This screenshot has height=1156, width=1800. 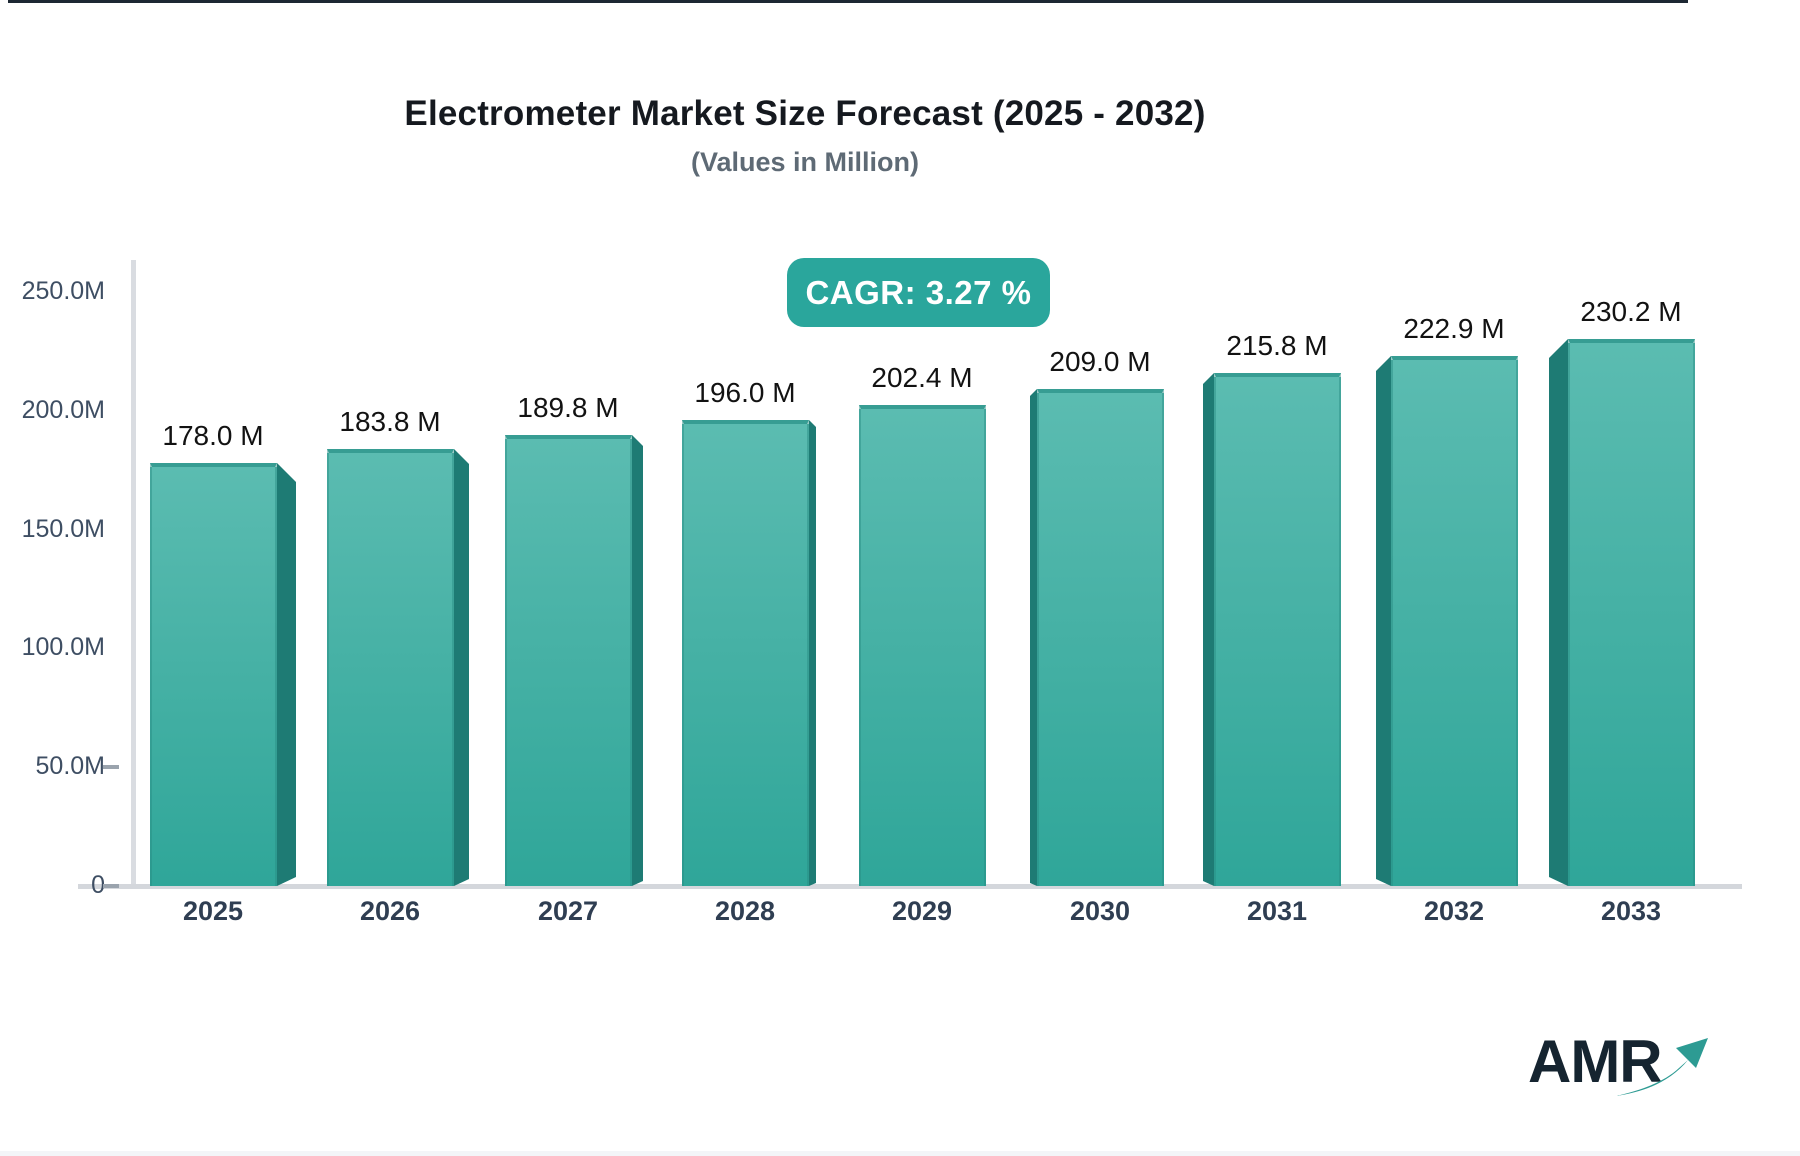 What do you see at coordinates (63, 410) in the screenshot?
I see `y-axis-tick-label: 200.0M` at bounding box center [63, 410].